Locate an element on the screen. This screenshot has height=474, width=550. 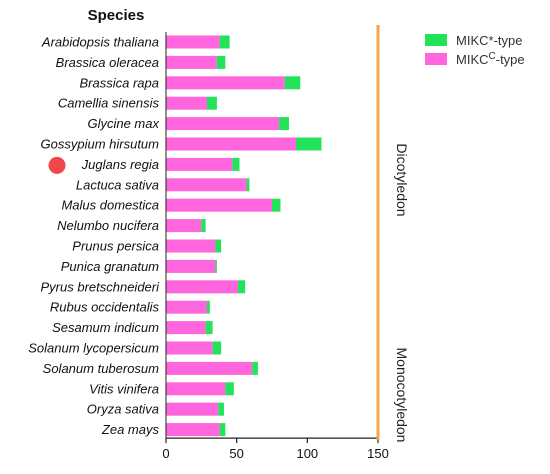
x-tick-label: 50 is located at coordinates (236, 453).